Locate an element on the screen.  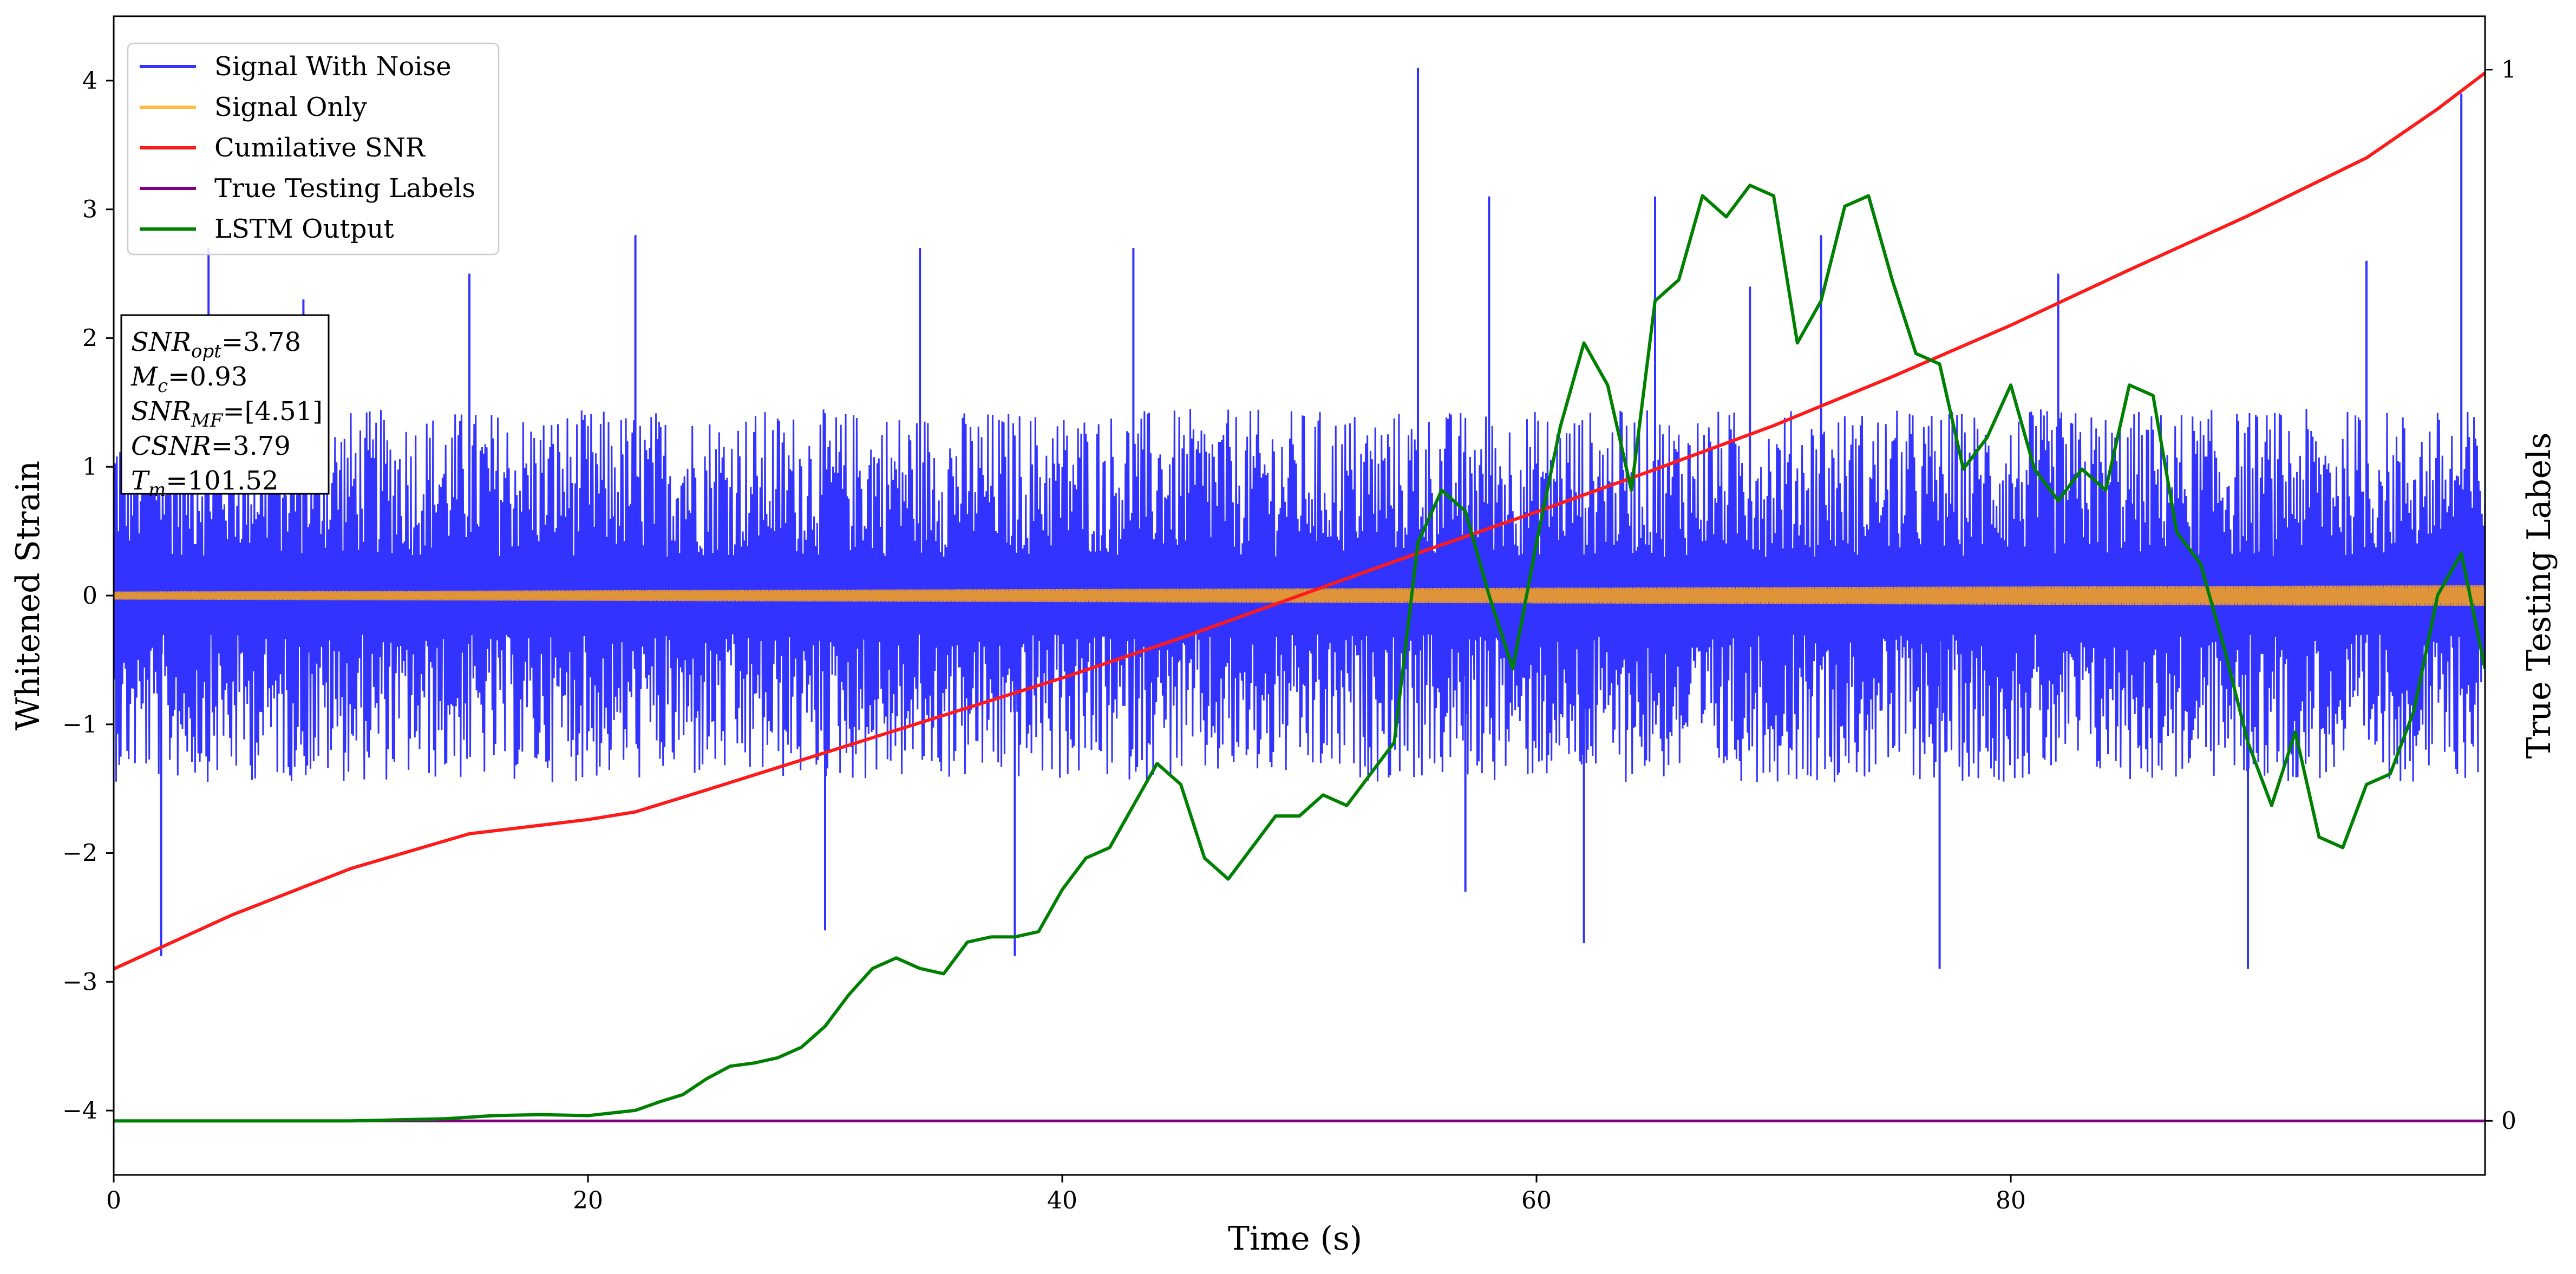
y2-tick-label: 1 is located at coordinates (2508, 70).